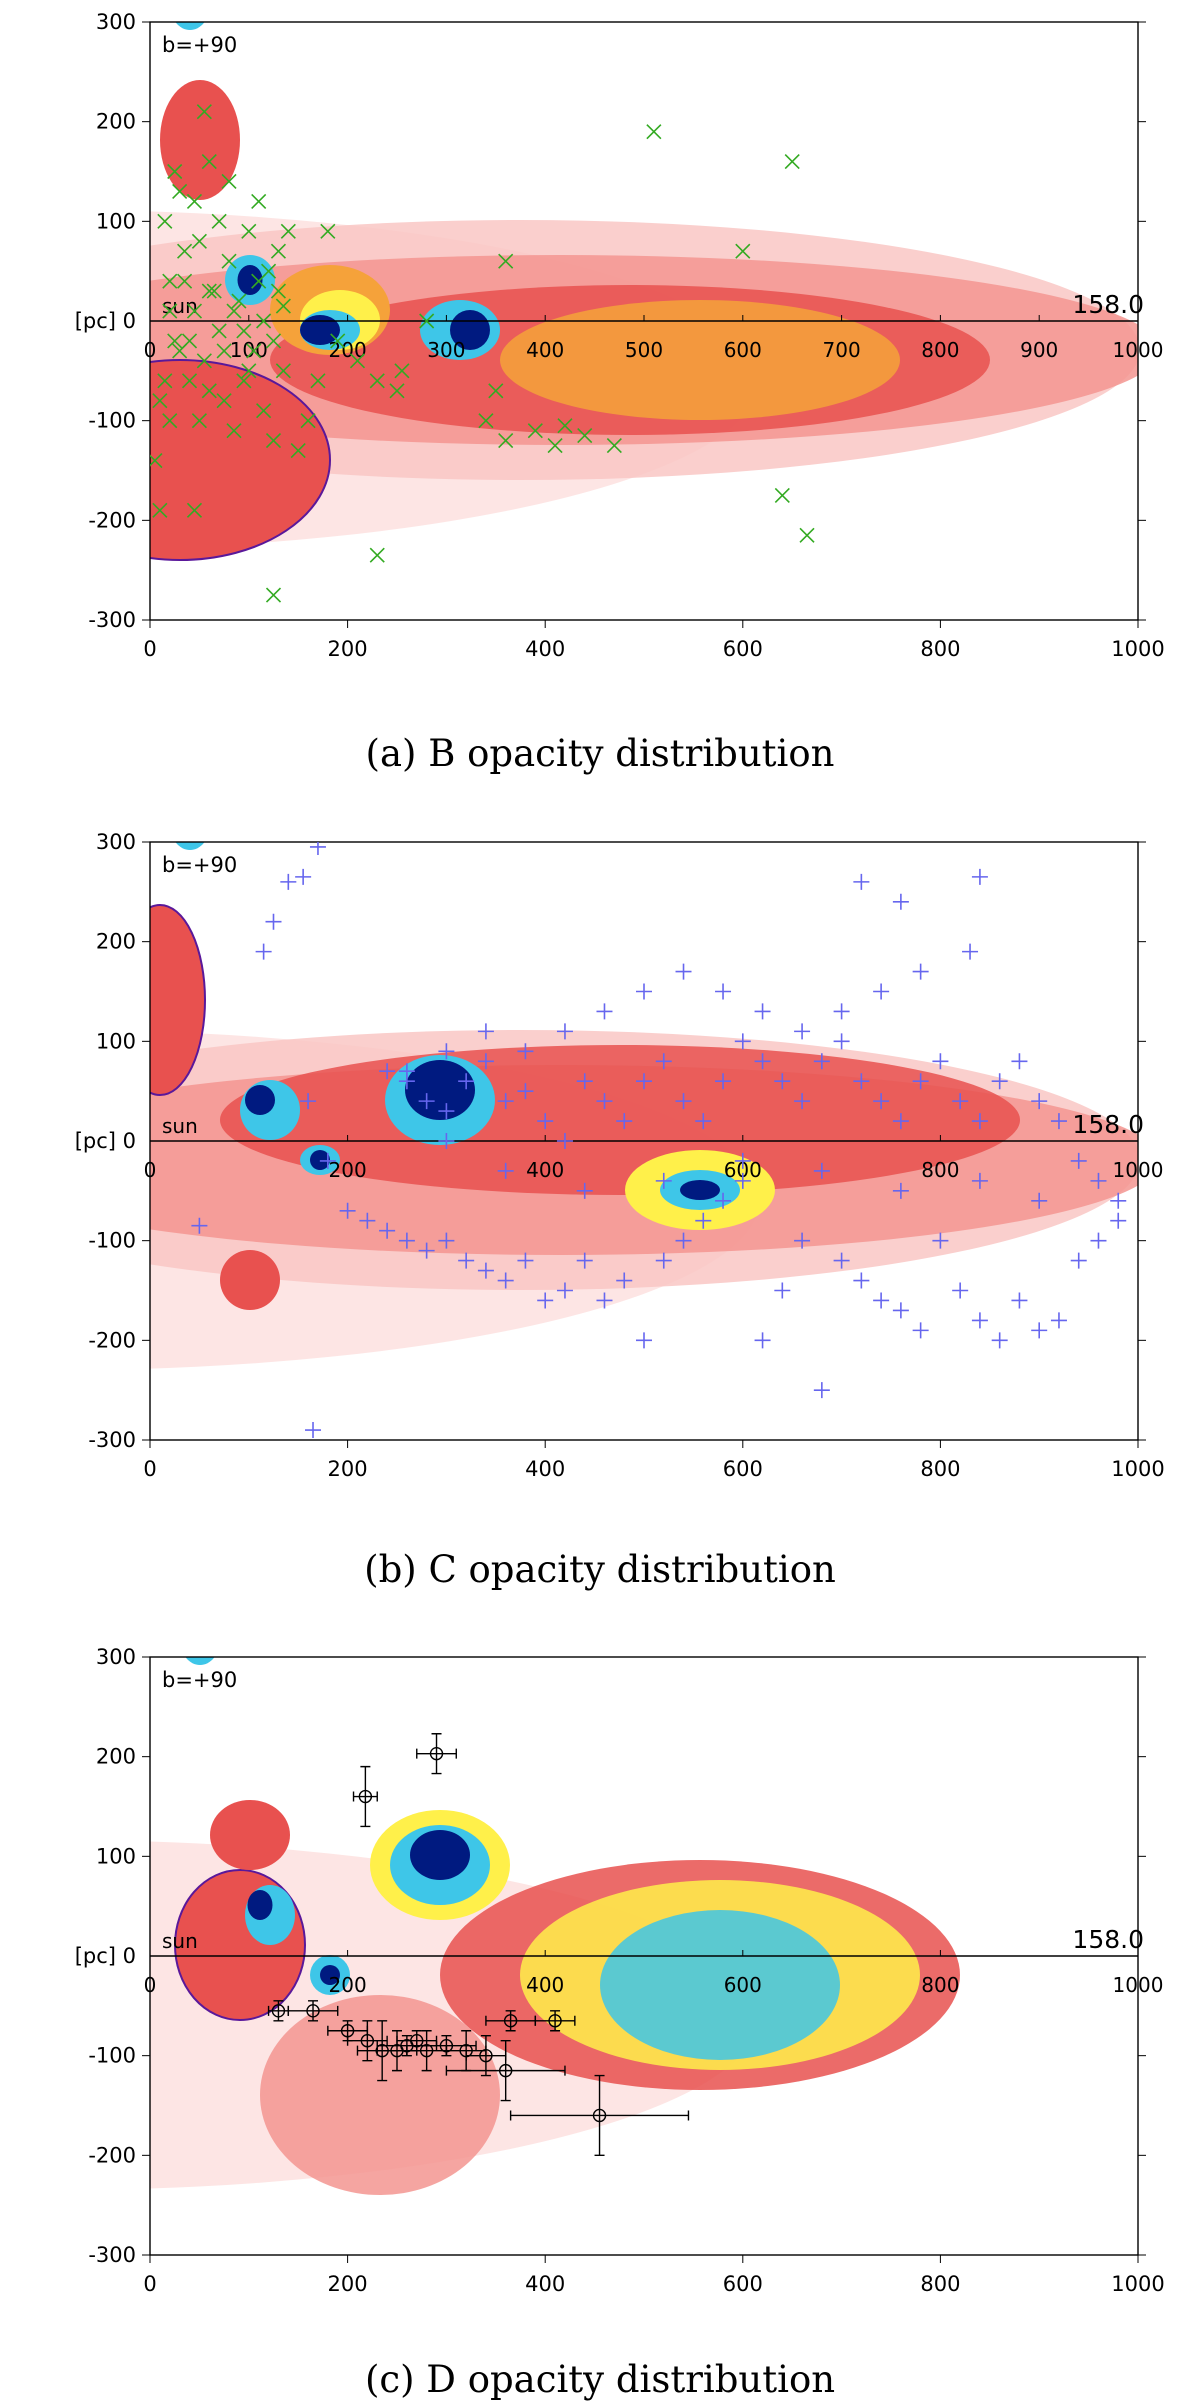 The width and height of the screenshot is (1200, 2405). I want to click on sun-axis-tick-label: 1000, so click(1138, 1170).